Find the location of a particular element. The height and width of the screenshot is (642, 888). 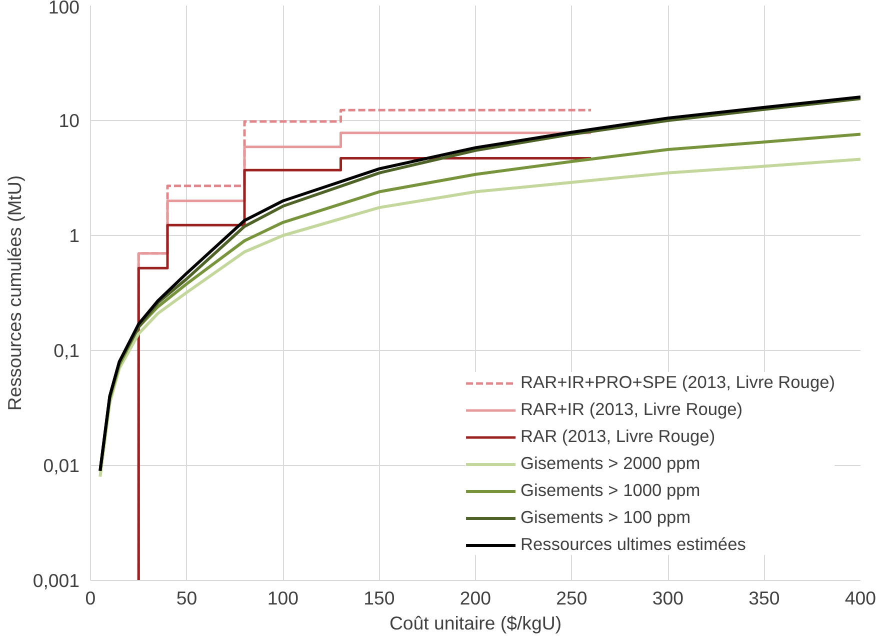

legend-label: Gisements > 100 ppm is located at coordinates (605, 517).